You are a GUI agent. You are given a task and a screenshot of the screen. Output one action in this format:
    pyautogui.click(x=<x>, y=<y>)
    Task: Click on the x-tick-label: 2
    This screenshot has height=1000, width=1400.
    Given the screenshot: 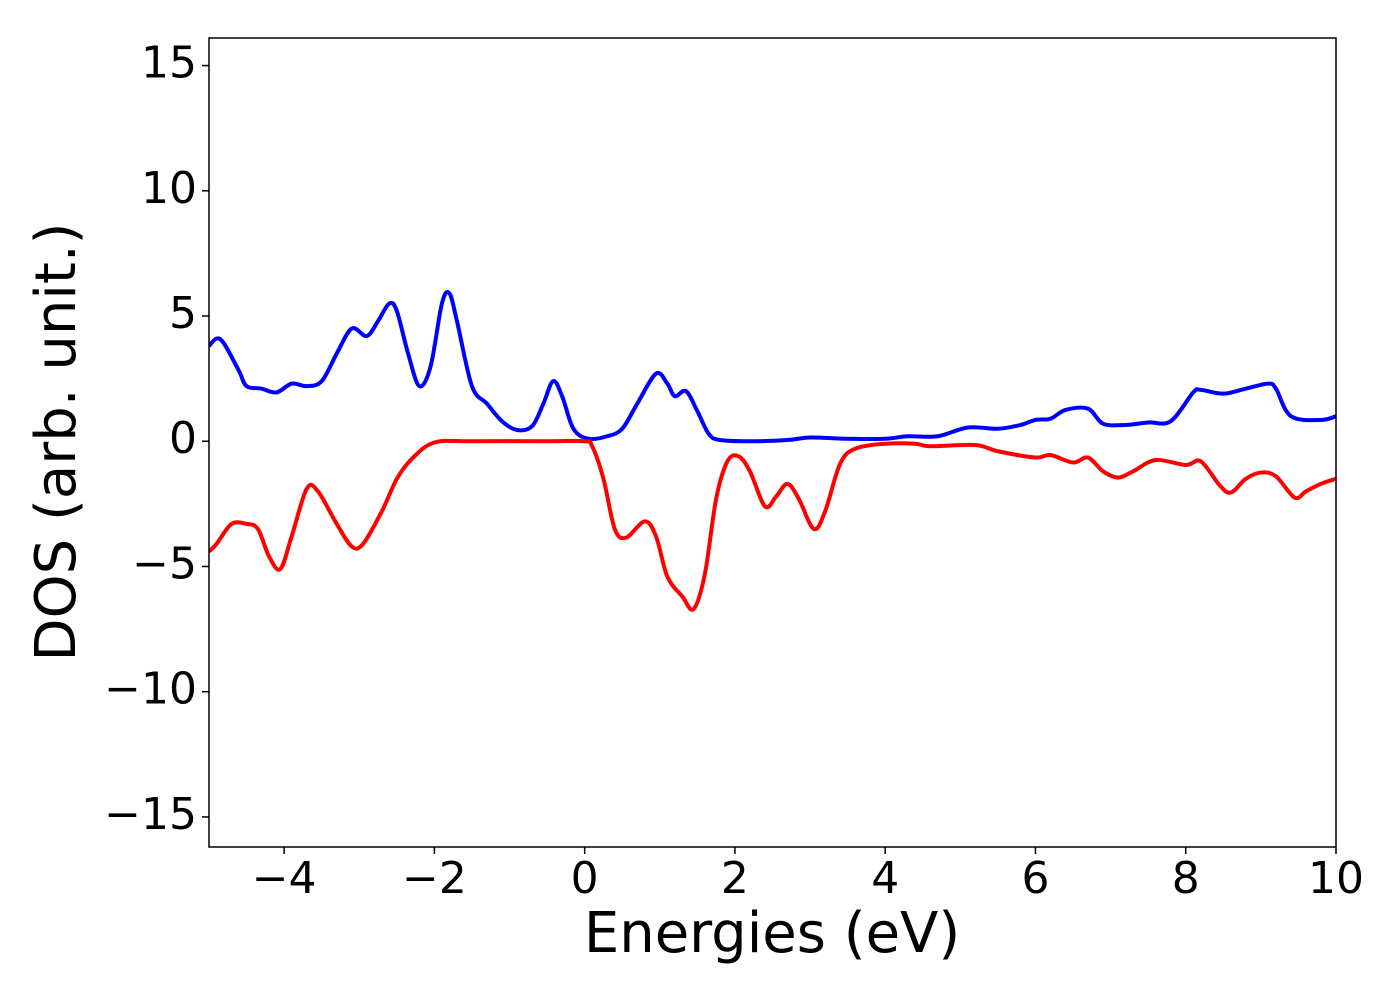 What is the action you would take?
    pyautogui.click(x=735, y=878)
    